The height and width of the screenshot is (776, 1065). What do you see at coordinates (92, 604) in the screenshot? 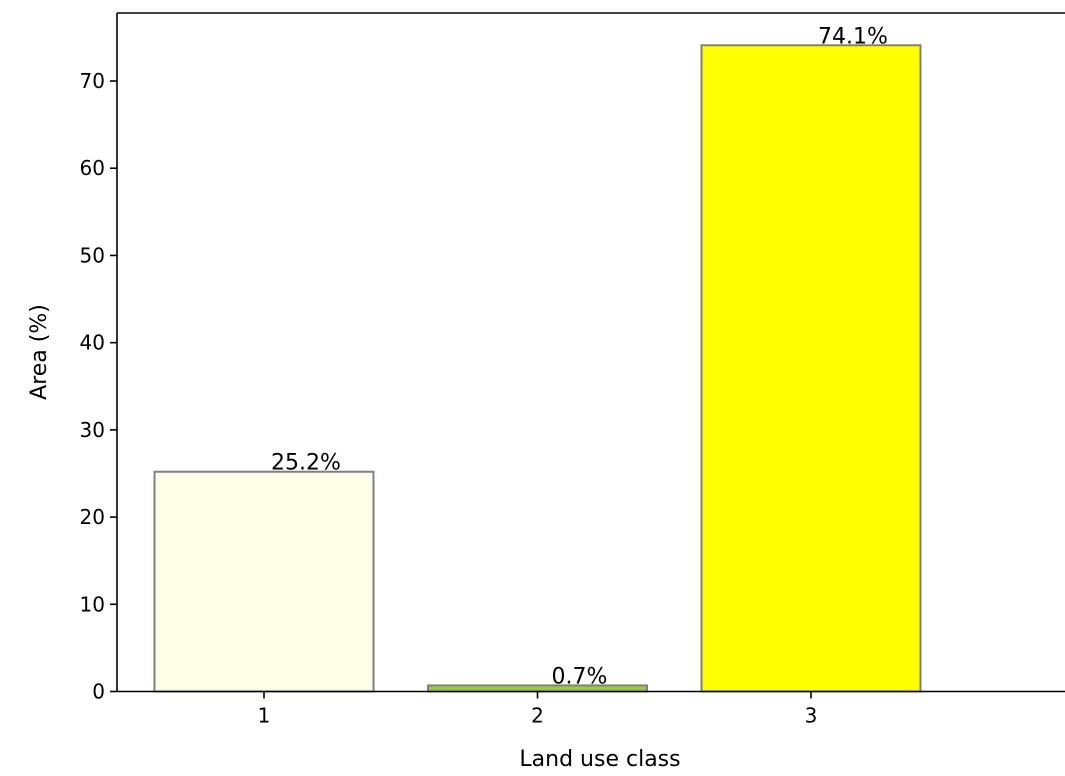
I see `y-tick-label: 10` at bounding box center [92, 604].